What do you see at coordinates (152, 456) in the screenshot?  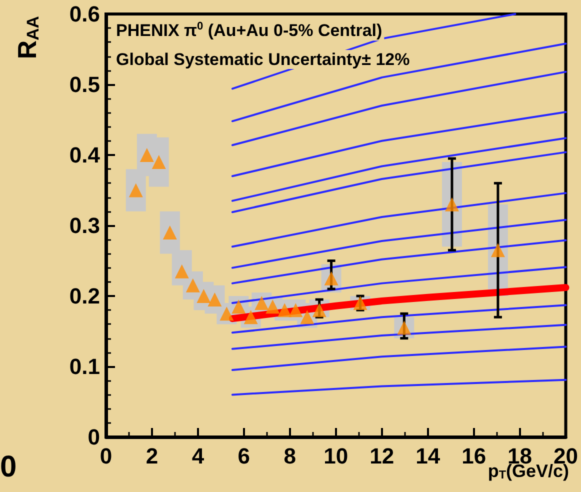 I see `x-tick-label: 2` at bounding box center [152, 456].